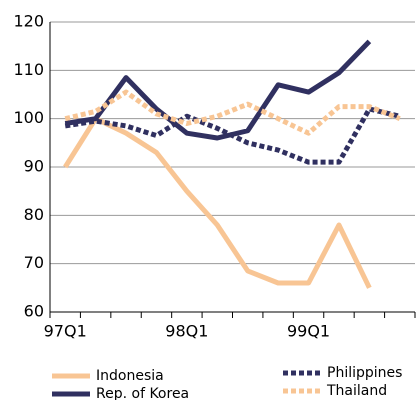 This screenshot has width=417, height=404. Describe the element at coordinates (65, 331) in the screenshot. I see `x-tick-label: 97Q1` at that location.